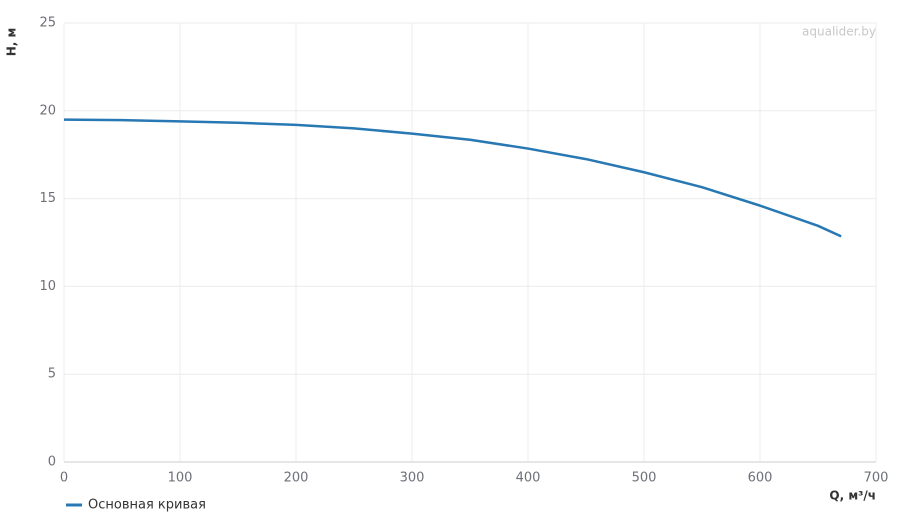 Image resolution: width=900 pixels, height=520 pixels. What do you see at coordinates (528, 478) in the screenshot?
I see `x-tick-label: 400` at bounding box center [528, 478].